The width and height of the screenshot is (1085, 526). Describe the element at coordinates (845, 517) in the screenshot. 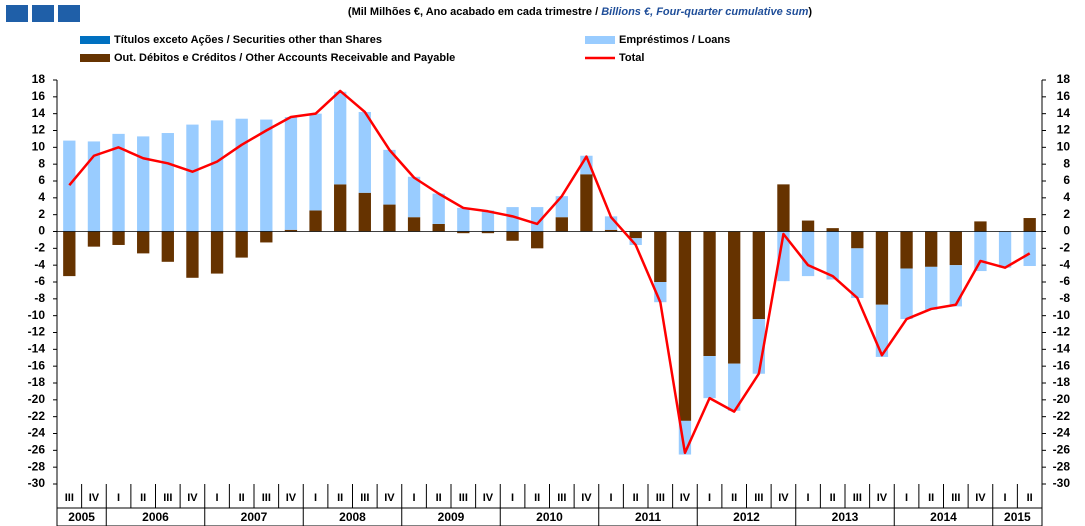

I see `year-label: 2013` at that location.